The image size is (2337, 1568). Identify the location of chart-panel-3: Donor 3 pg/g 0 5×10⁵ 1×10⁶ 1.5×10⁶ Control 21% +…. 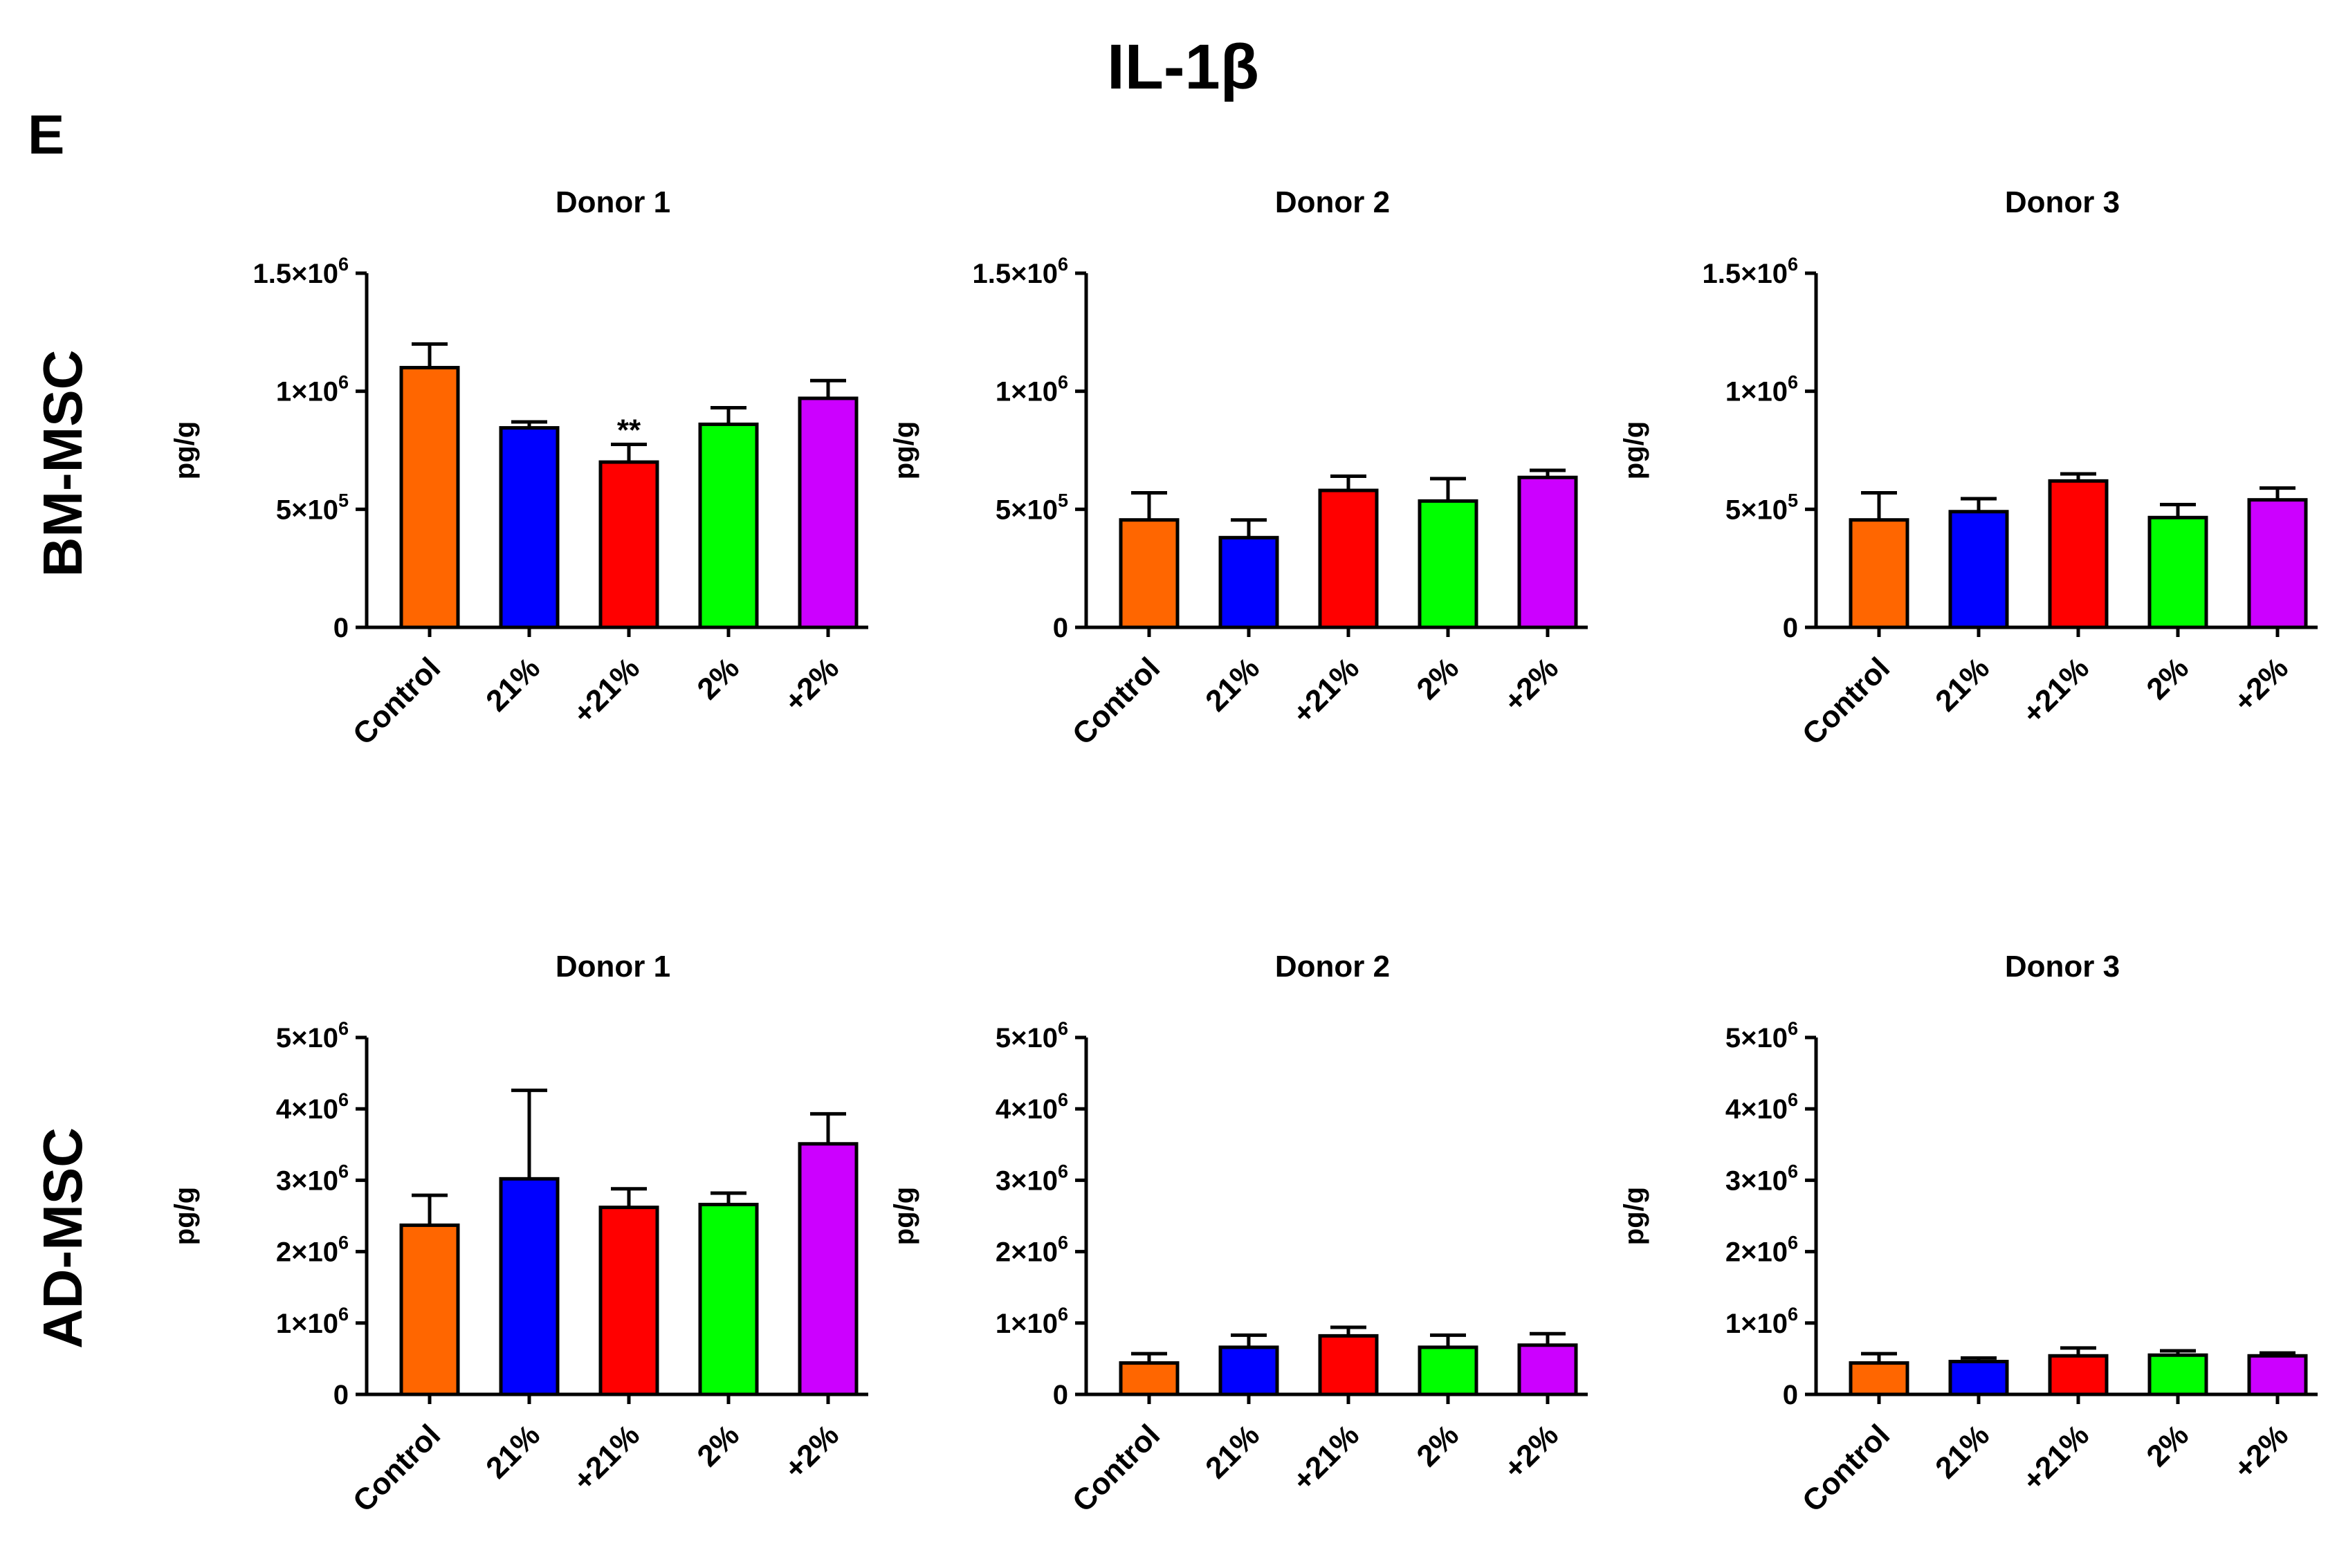
(1969, 468).